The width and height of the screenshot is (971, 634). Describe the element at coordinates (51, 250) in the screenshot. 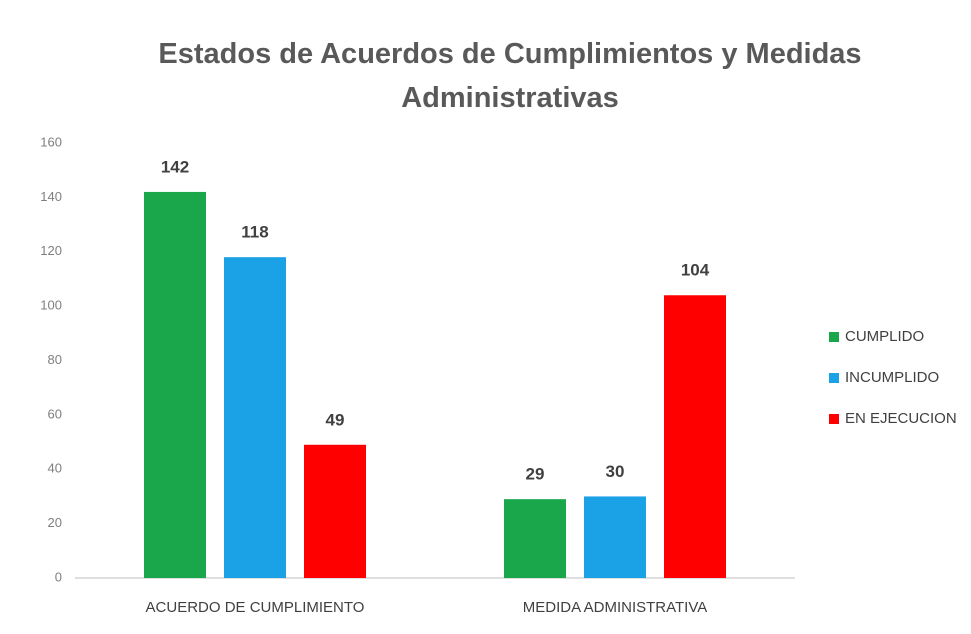

I see `y-tick-label: 120` at that location.